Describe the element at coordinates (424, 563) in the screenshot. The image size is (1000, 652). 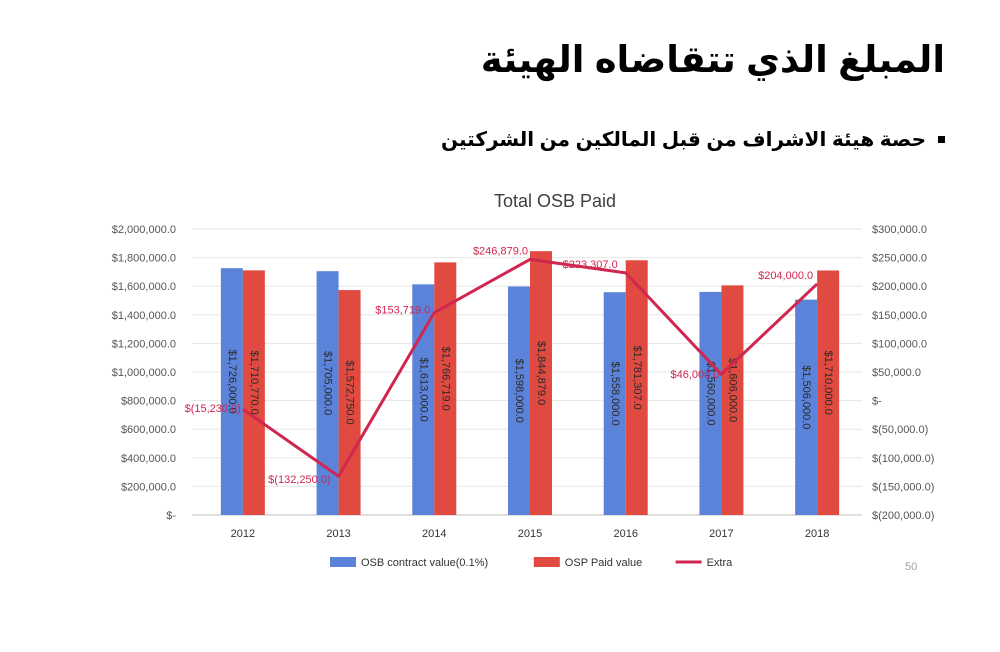
I see `legend-label: OSB contract value(0.1%)` at that location.